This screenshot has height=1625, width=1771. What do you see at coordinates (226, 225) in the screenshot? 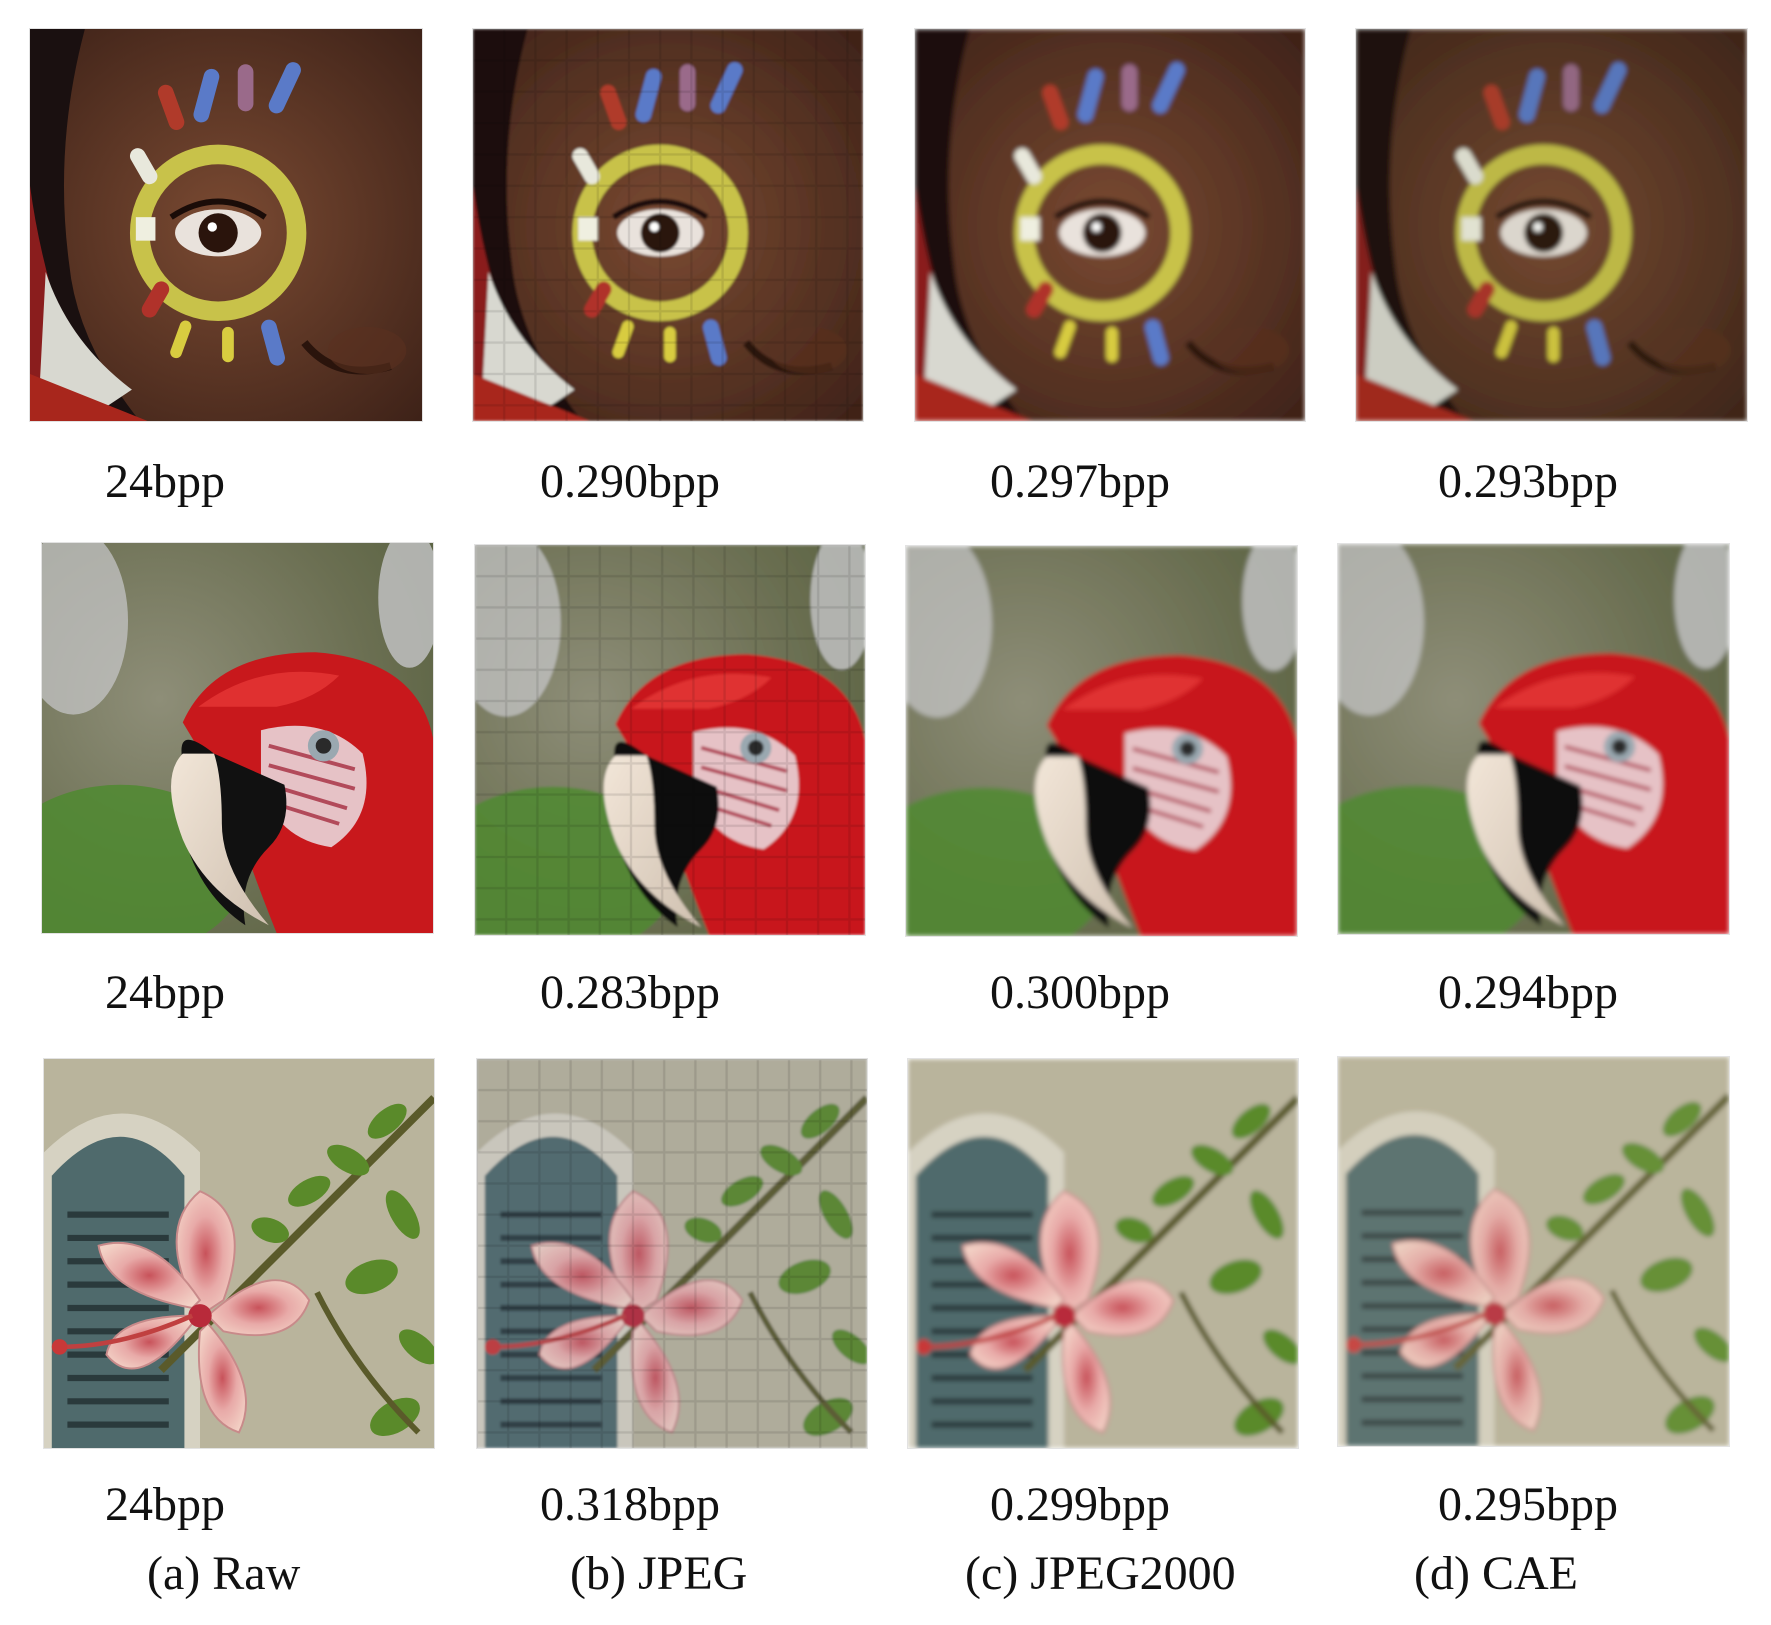
I see `image-face-raw` at bounding box center [226, 225].